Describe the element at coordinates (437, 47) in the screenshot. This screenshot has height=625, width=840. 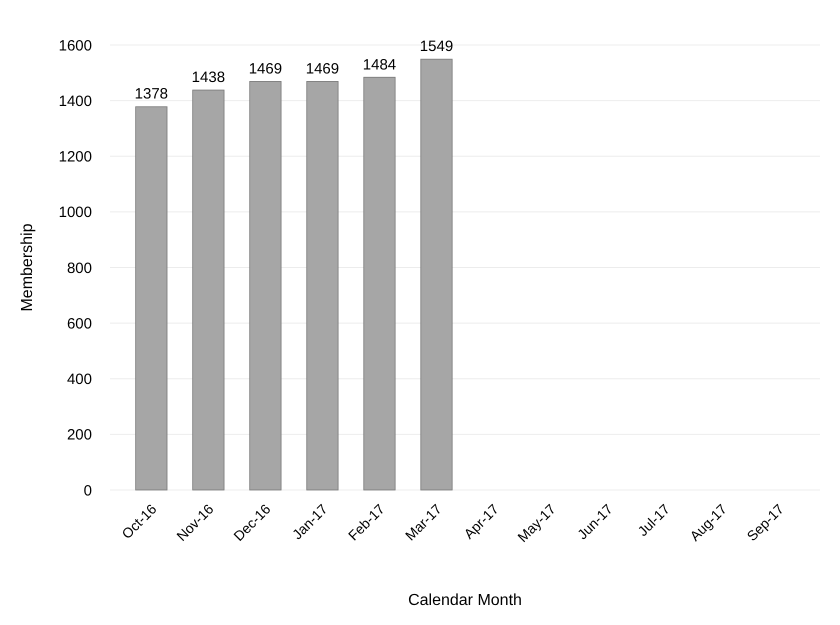
I see `data-label: 1549` at that location.